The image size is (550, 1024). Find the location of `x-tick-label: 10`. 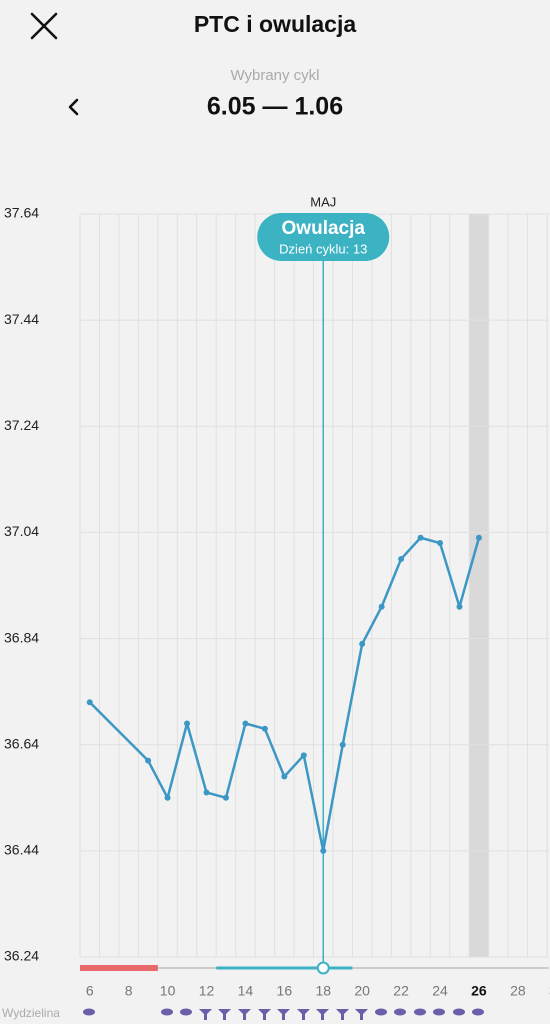

x-tick-label: 10 is located at coordinates (168, 991).